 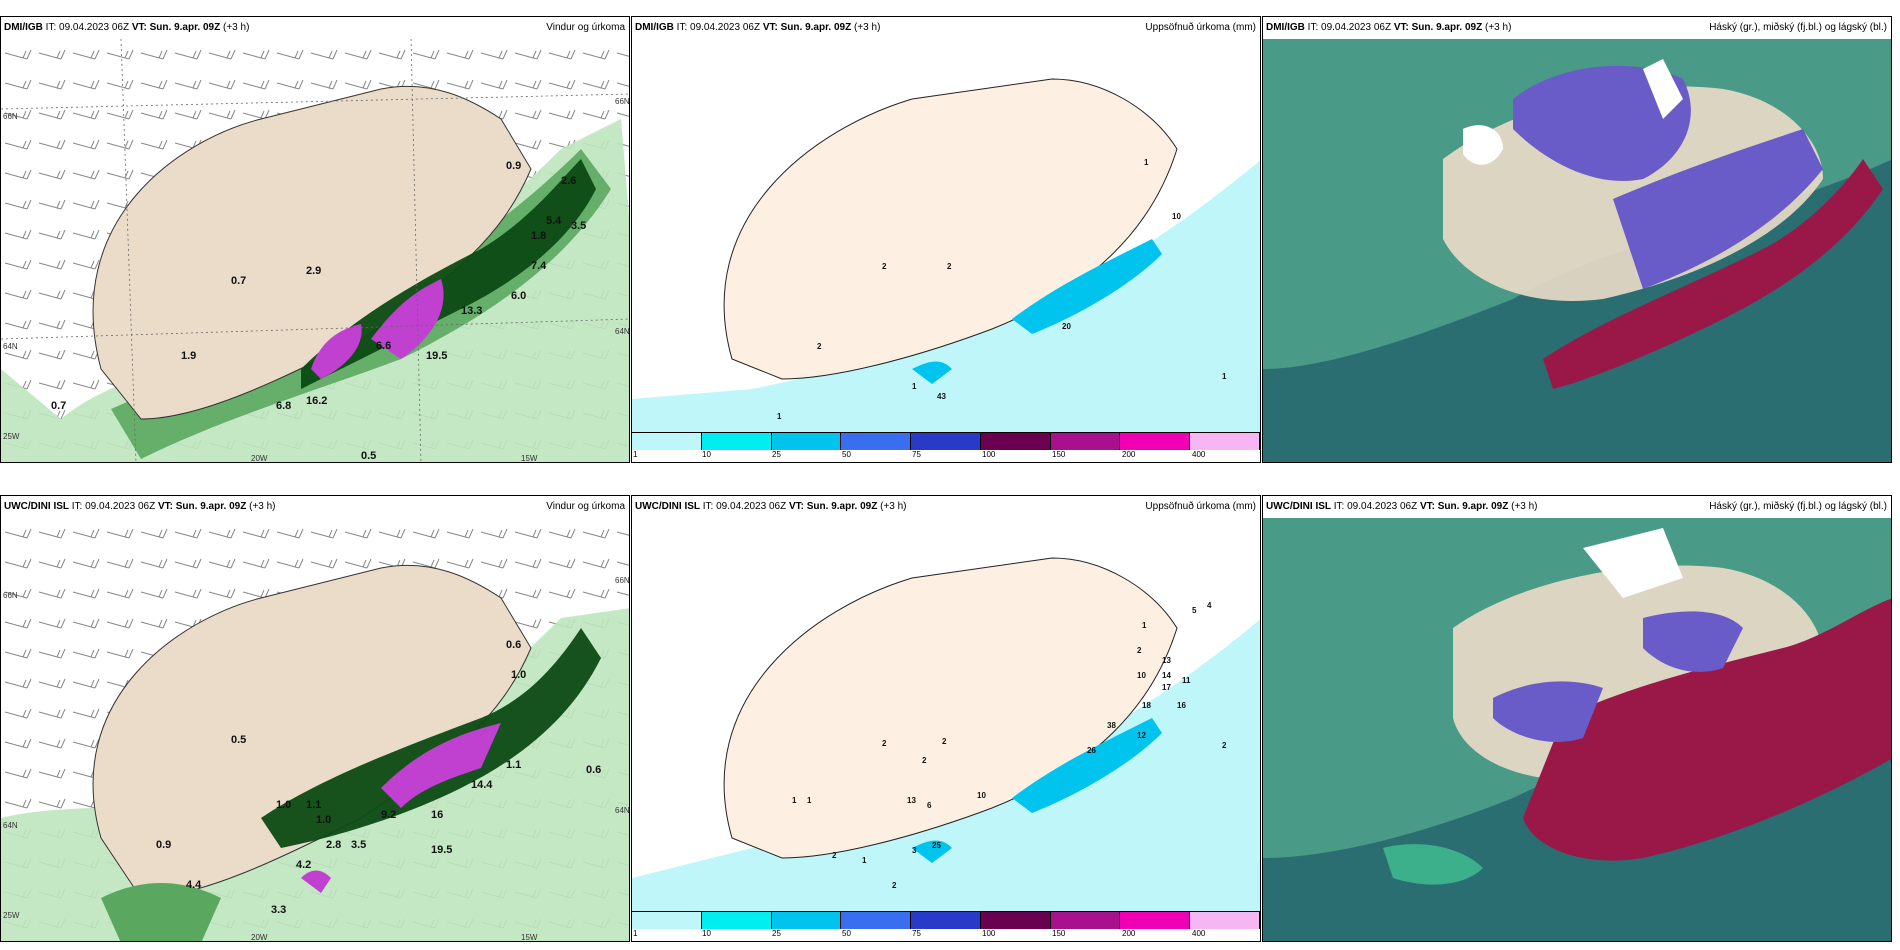 I want to click on precip-label: 4.4, so click(x=194, y=885).